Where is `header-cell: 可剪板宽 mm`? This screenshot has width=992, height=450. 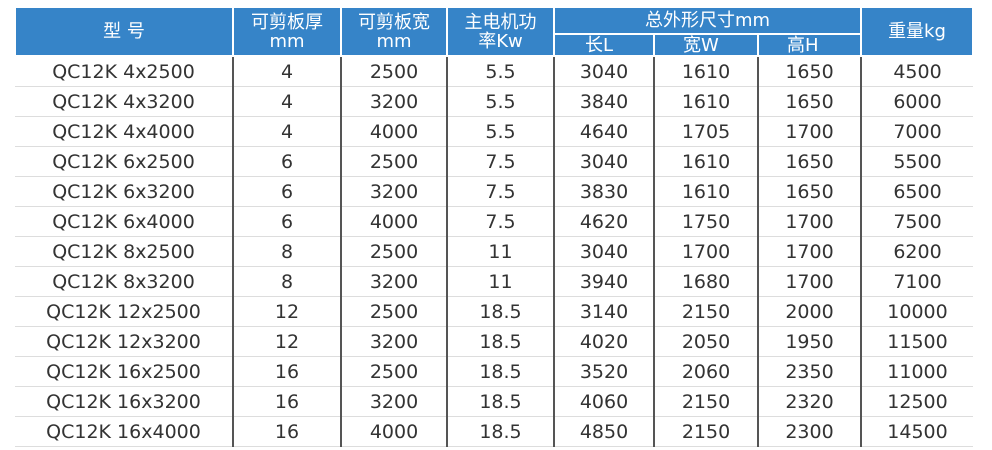
header-cell: 可剪板宽 mm is located at coordinates (394, 31).